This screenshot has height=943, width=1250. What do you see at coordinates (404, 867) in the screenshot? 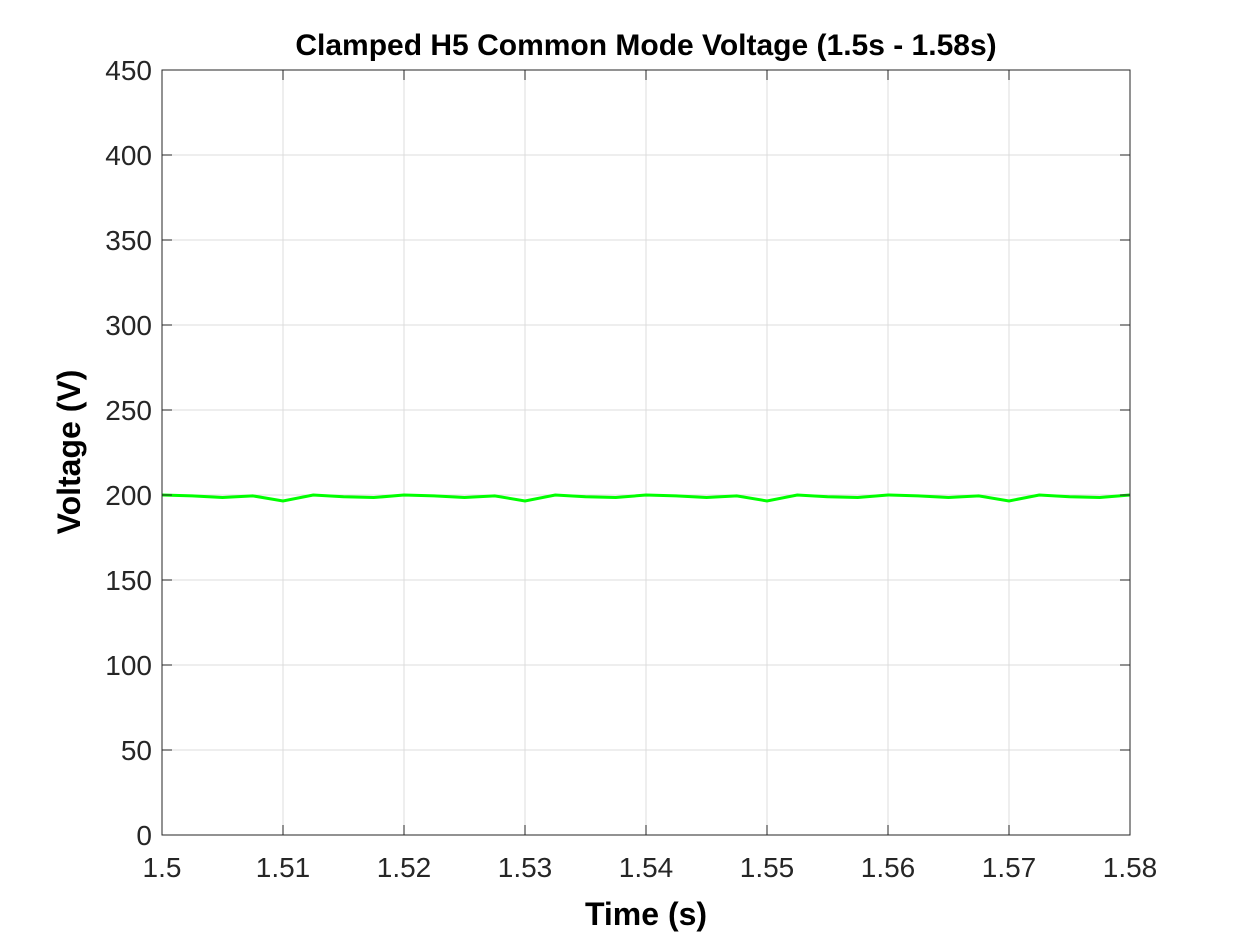
I see `x-tick-label: 1.52` at bounding box center [404, 867].